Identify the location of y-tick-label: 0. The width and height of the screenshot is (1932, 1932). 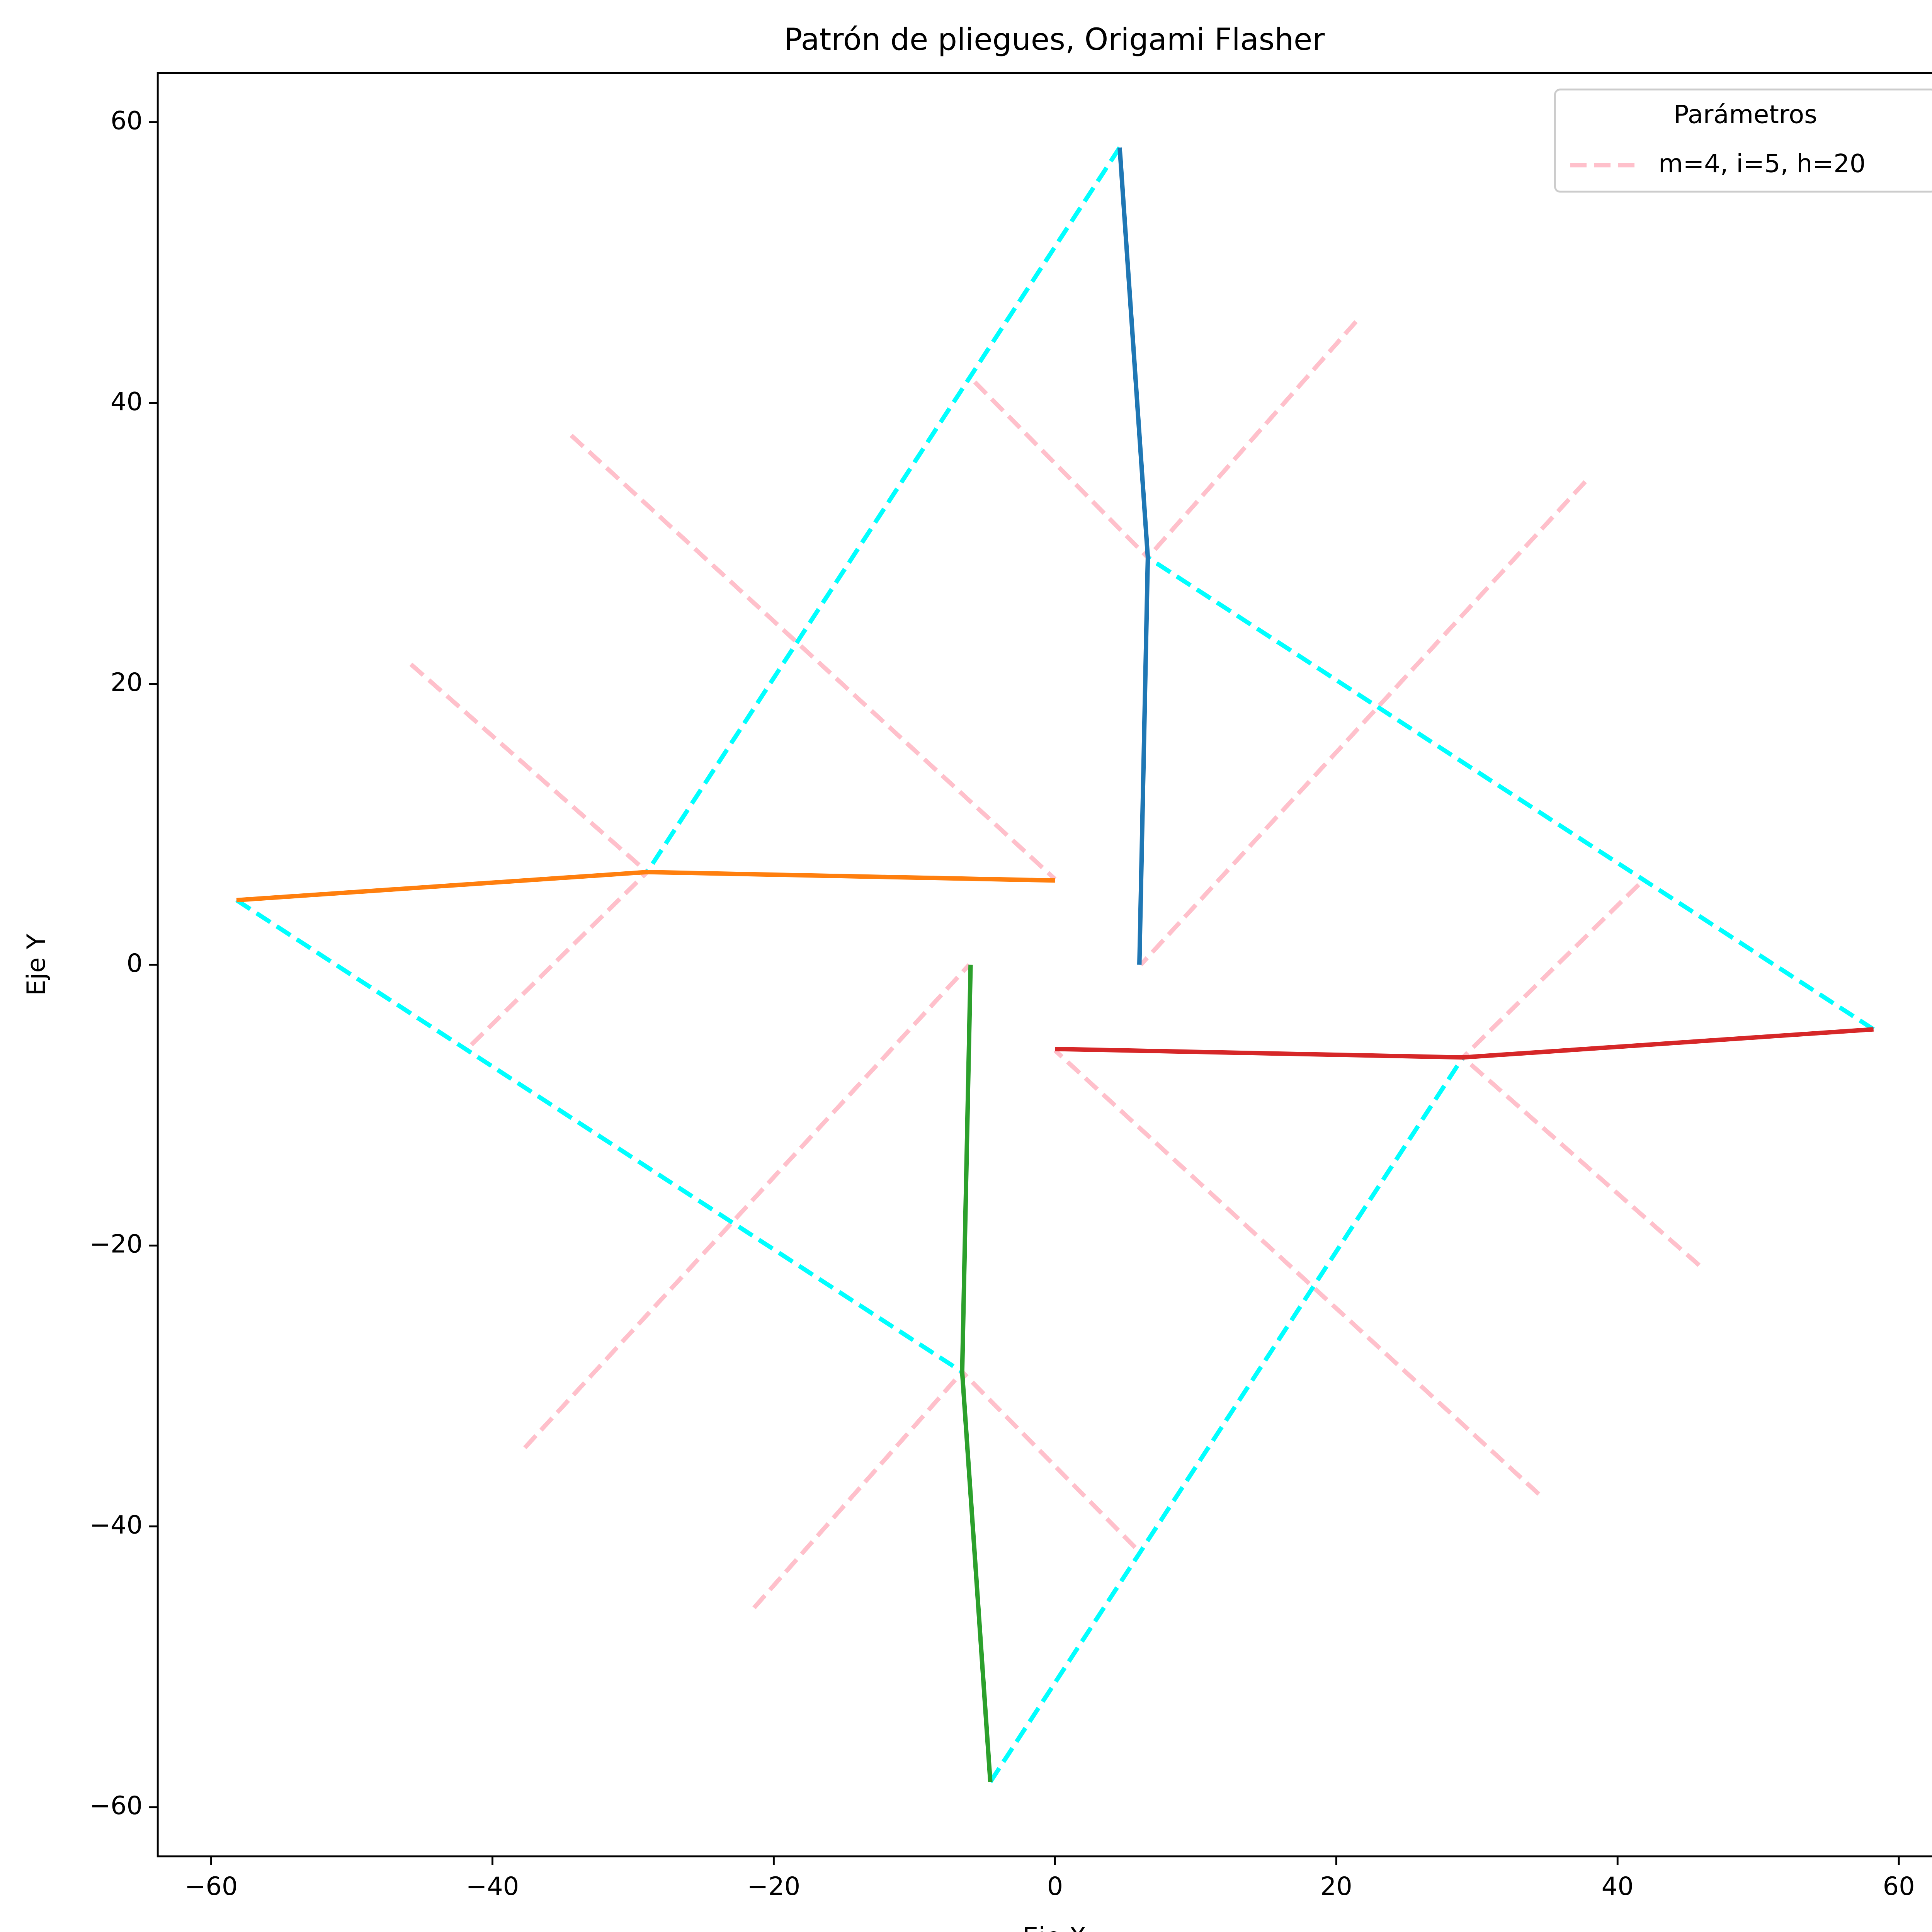
(135, 964).